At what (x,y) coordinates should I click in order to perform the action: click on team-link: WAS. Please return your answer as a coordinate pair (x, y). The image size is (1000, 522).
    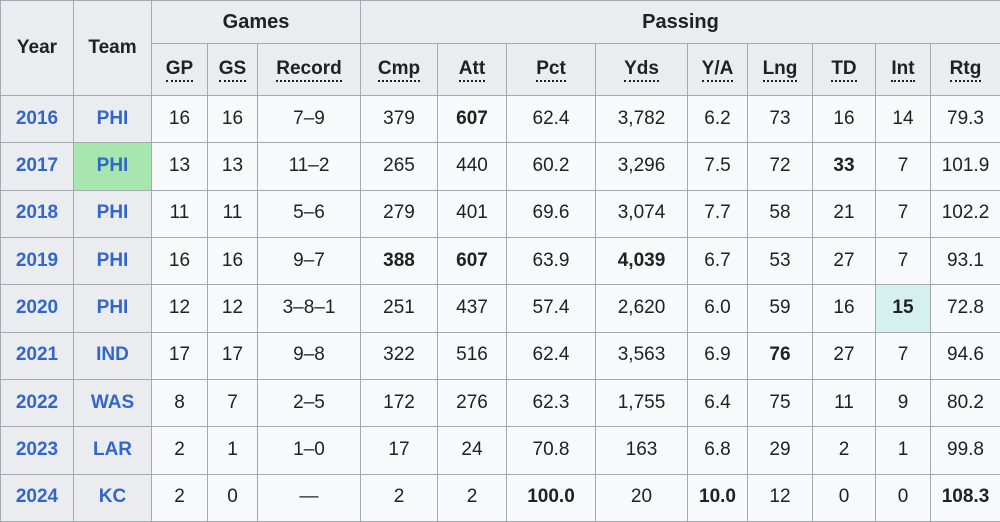
    Looking at the image, I should click on (112, 402).